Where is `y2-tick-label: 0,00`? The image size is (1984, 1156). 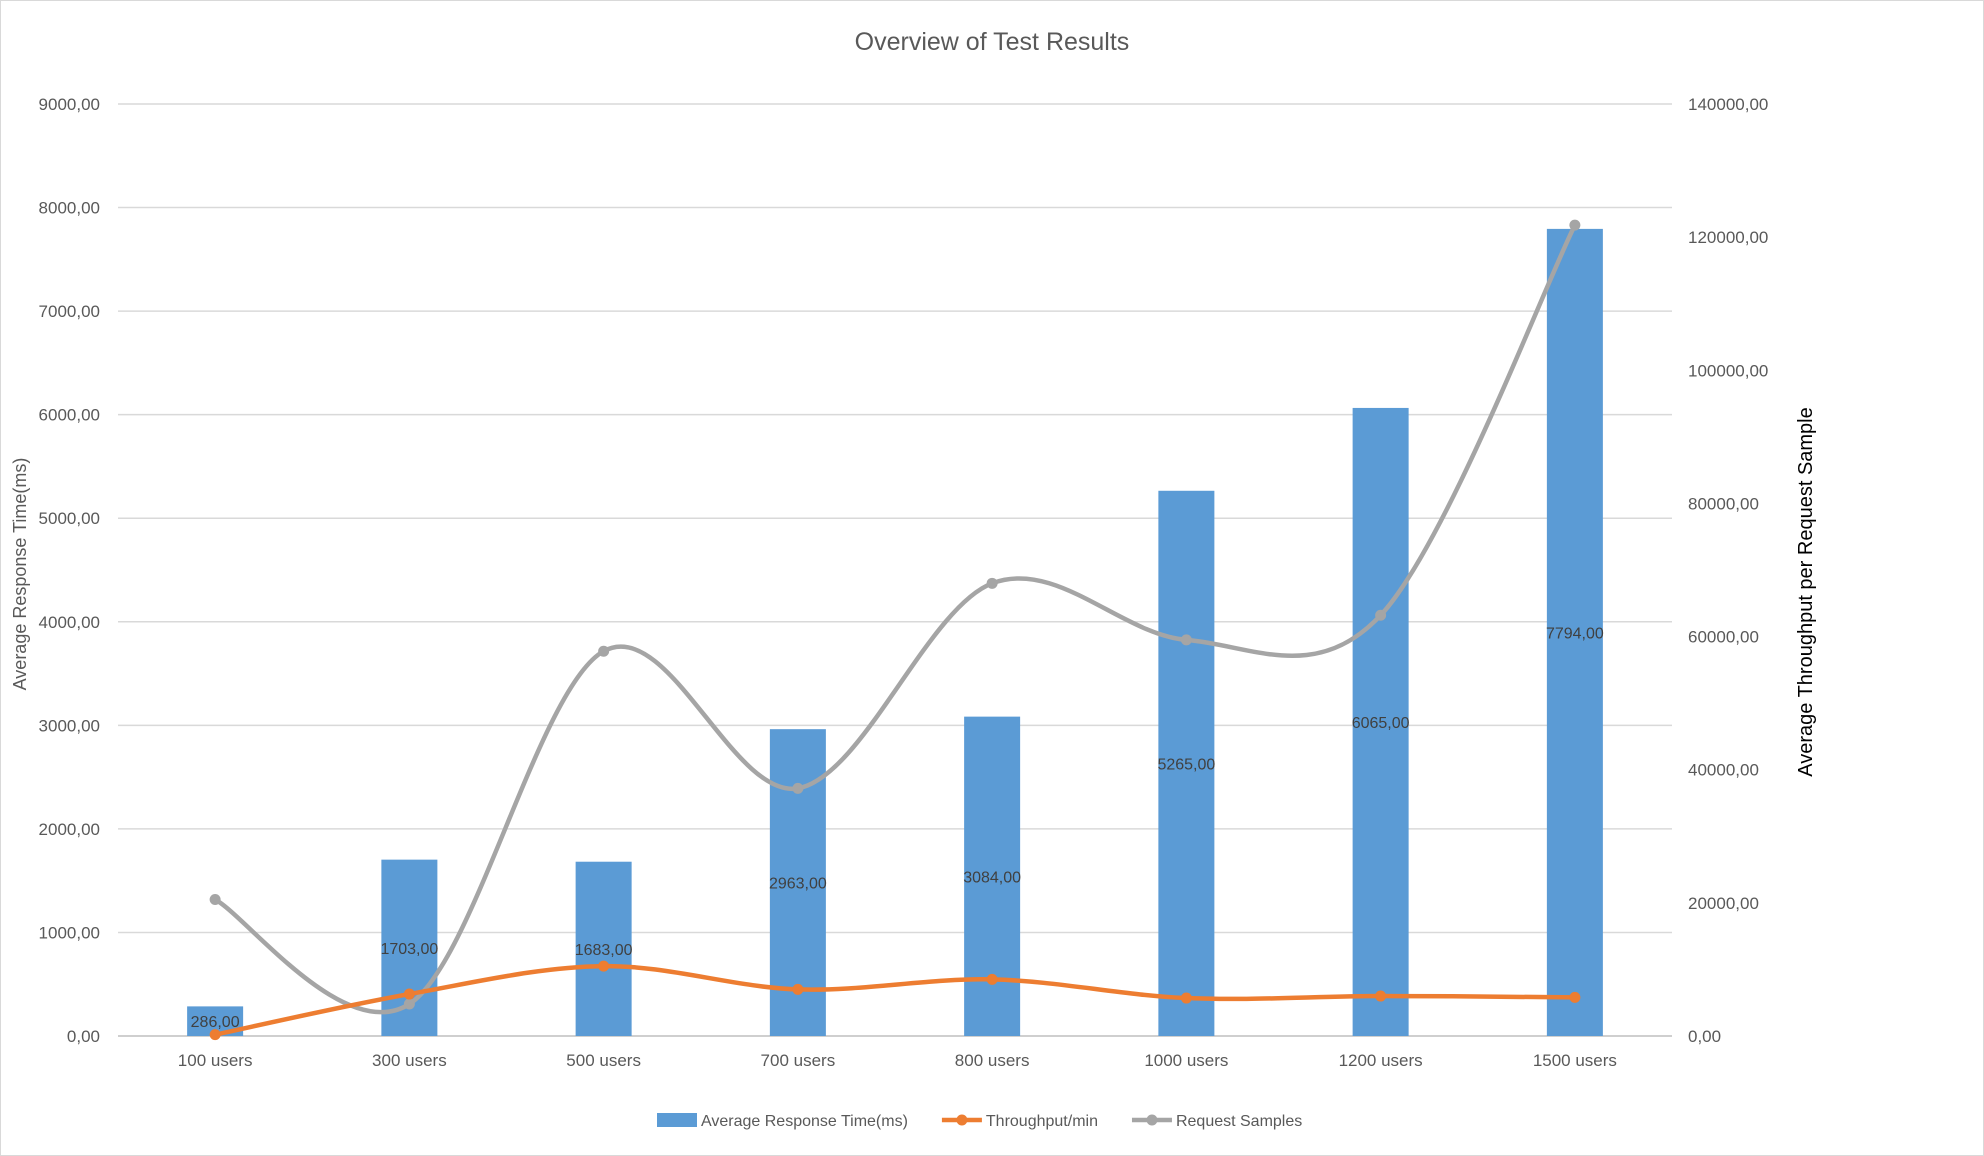
y2-tick-label: 0,00 is located at coordinates (1704, 1036).